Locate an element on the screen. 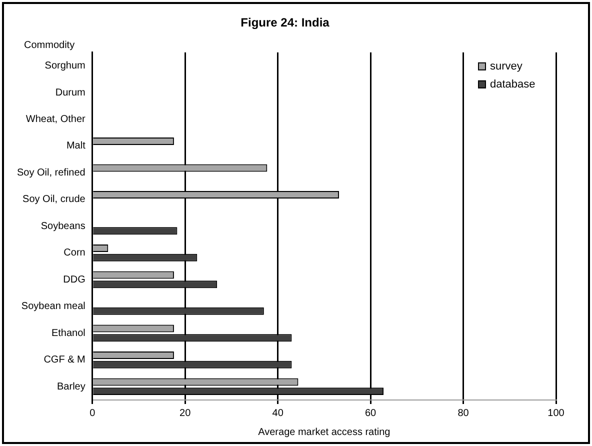  y-tick-label: Sorghum is located at coordinates (65, 66).